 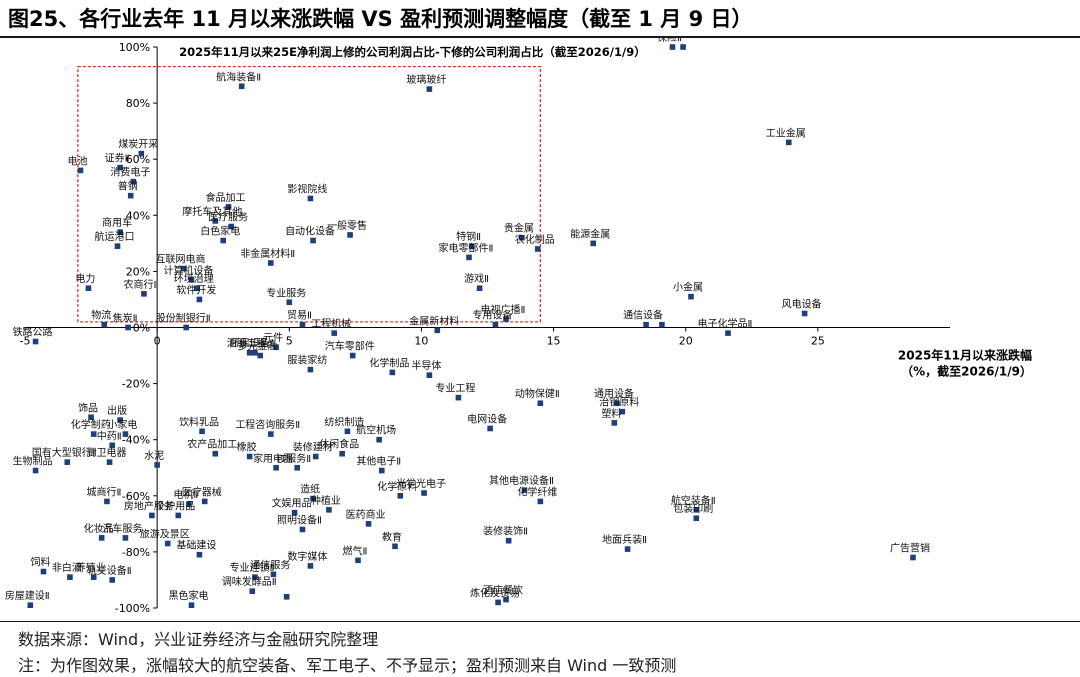 I want to click on data-point-label: 影视院线, so click(x=307, y=188).